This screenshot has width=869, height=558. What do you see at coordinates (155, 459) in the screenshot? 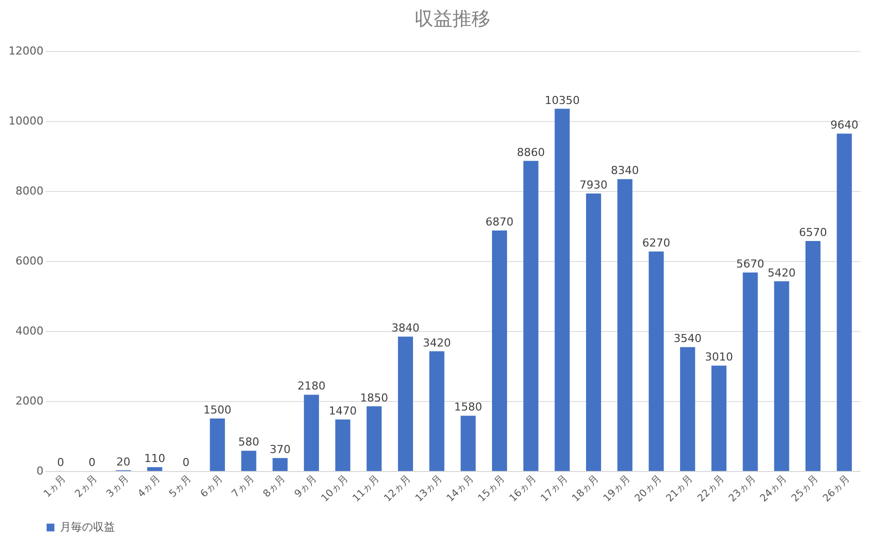
I see `data-label: 110` at bounding box center [155, 459].